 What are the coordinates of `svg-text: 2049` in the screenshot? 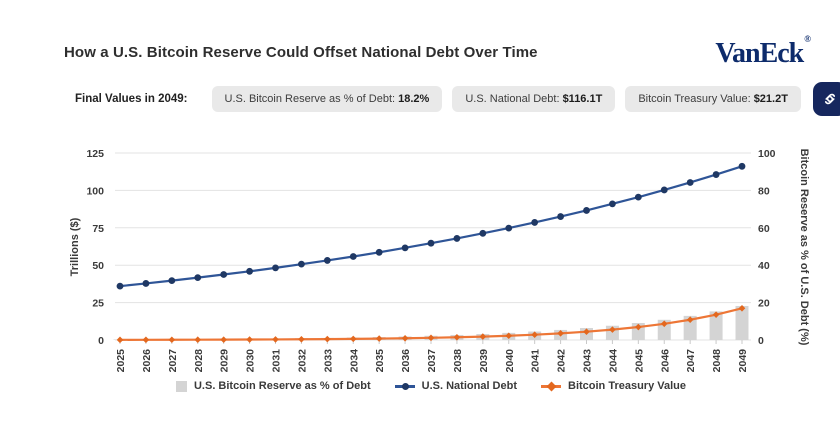 It's located at (743, 361).